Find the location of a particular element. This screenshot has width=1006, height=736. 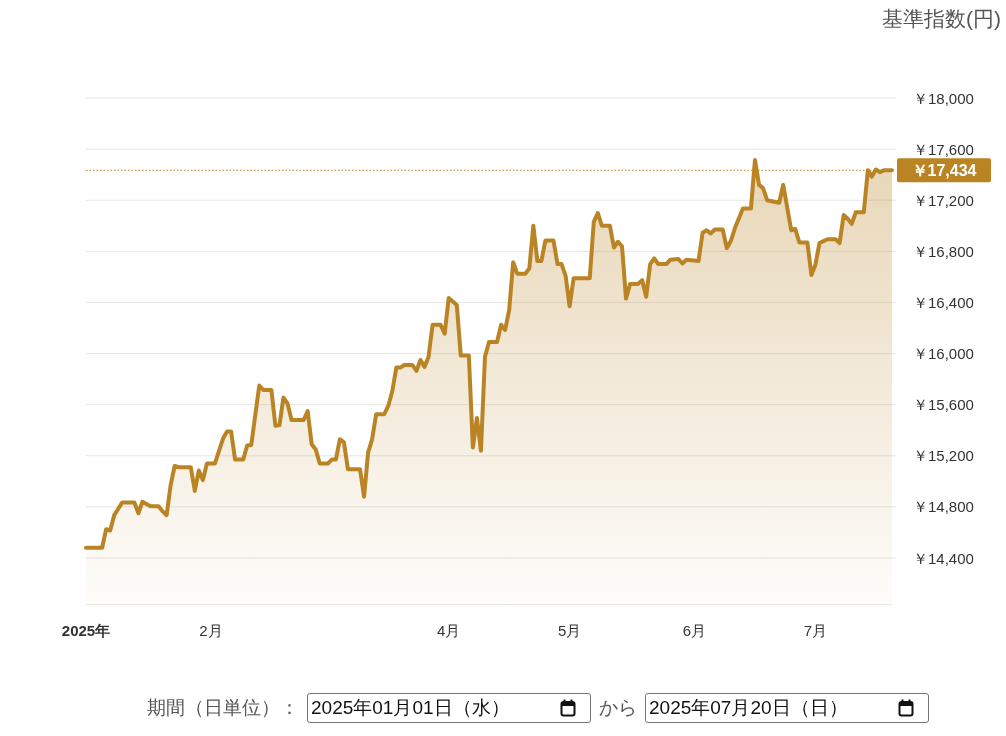

date-input: 2025年07月20日（日） is located at coordinates (787, 707).